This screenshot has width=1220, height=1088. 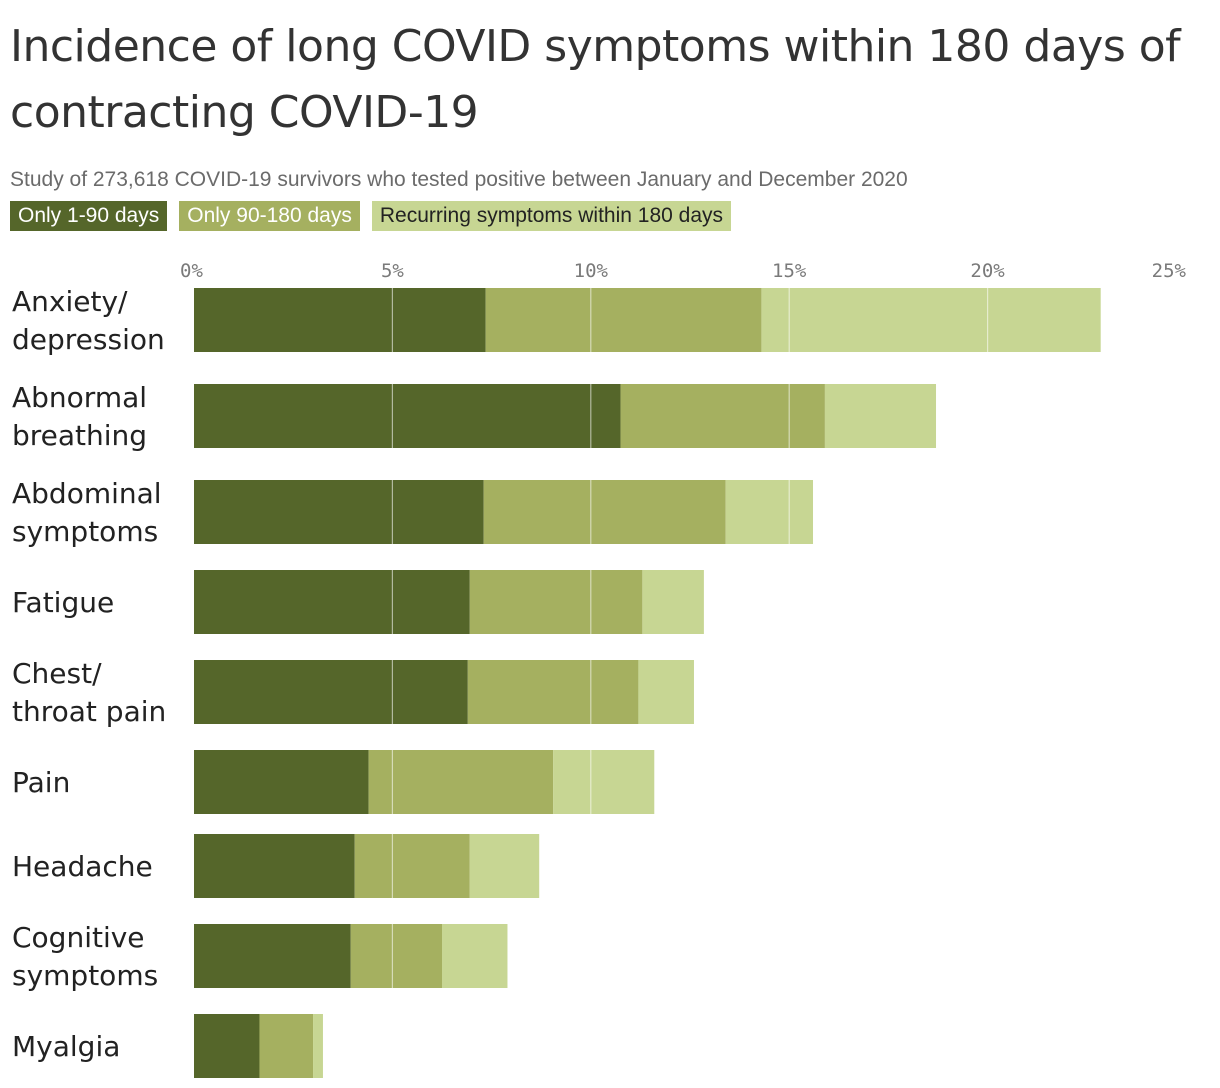 I want to click on category-label: Chest/, so click(x=57, y=673).